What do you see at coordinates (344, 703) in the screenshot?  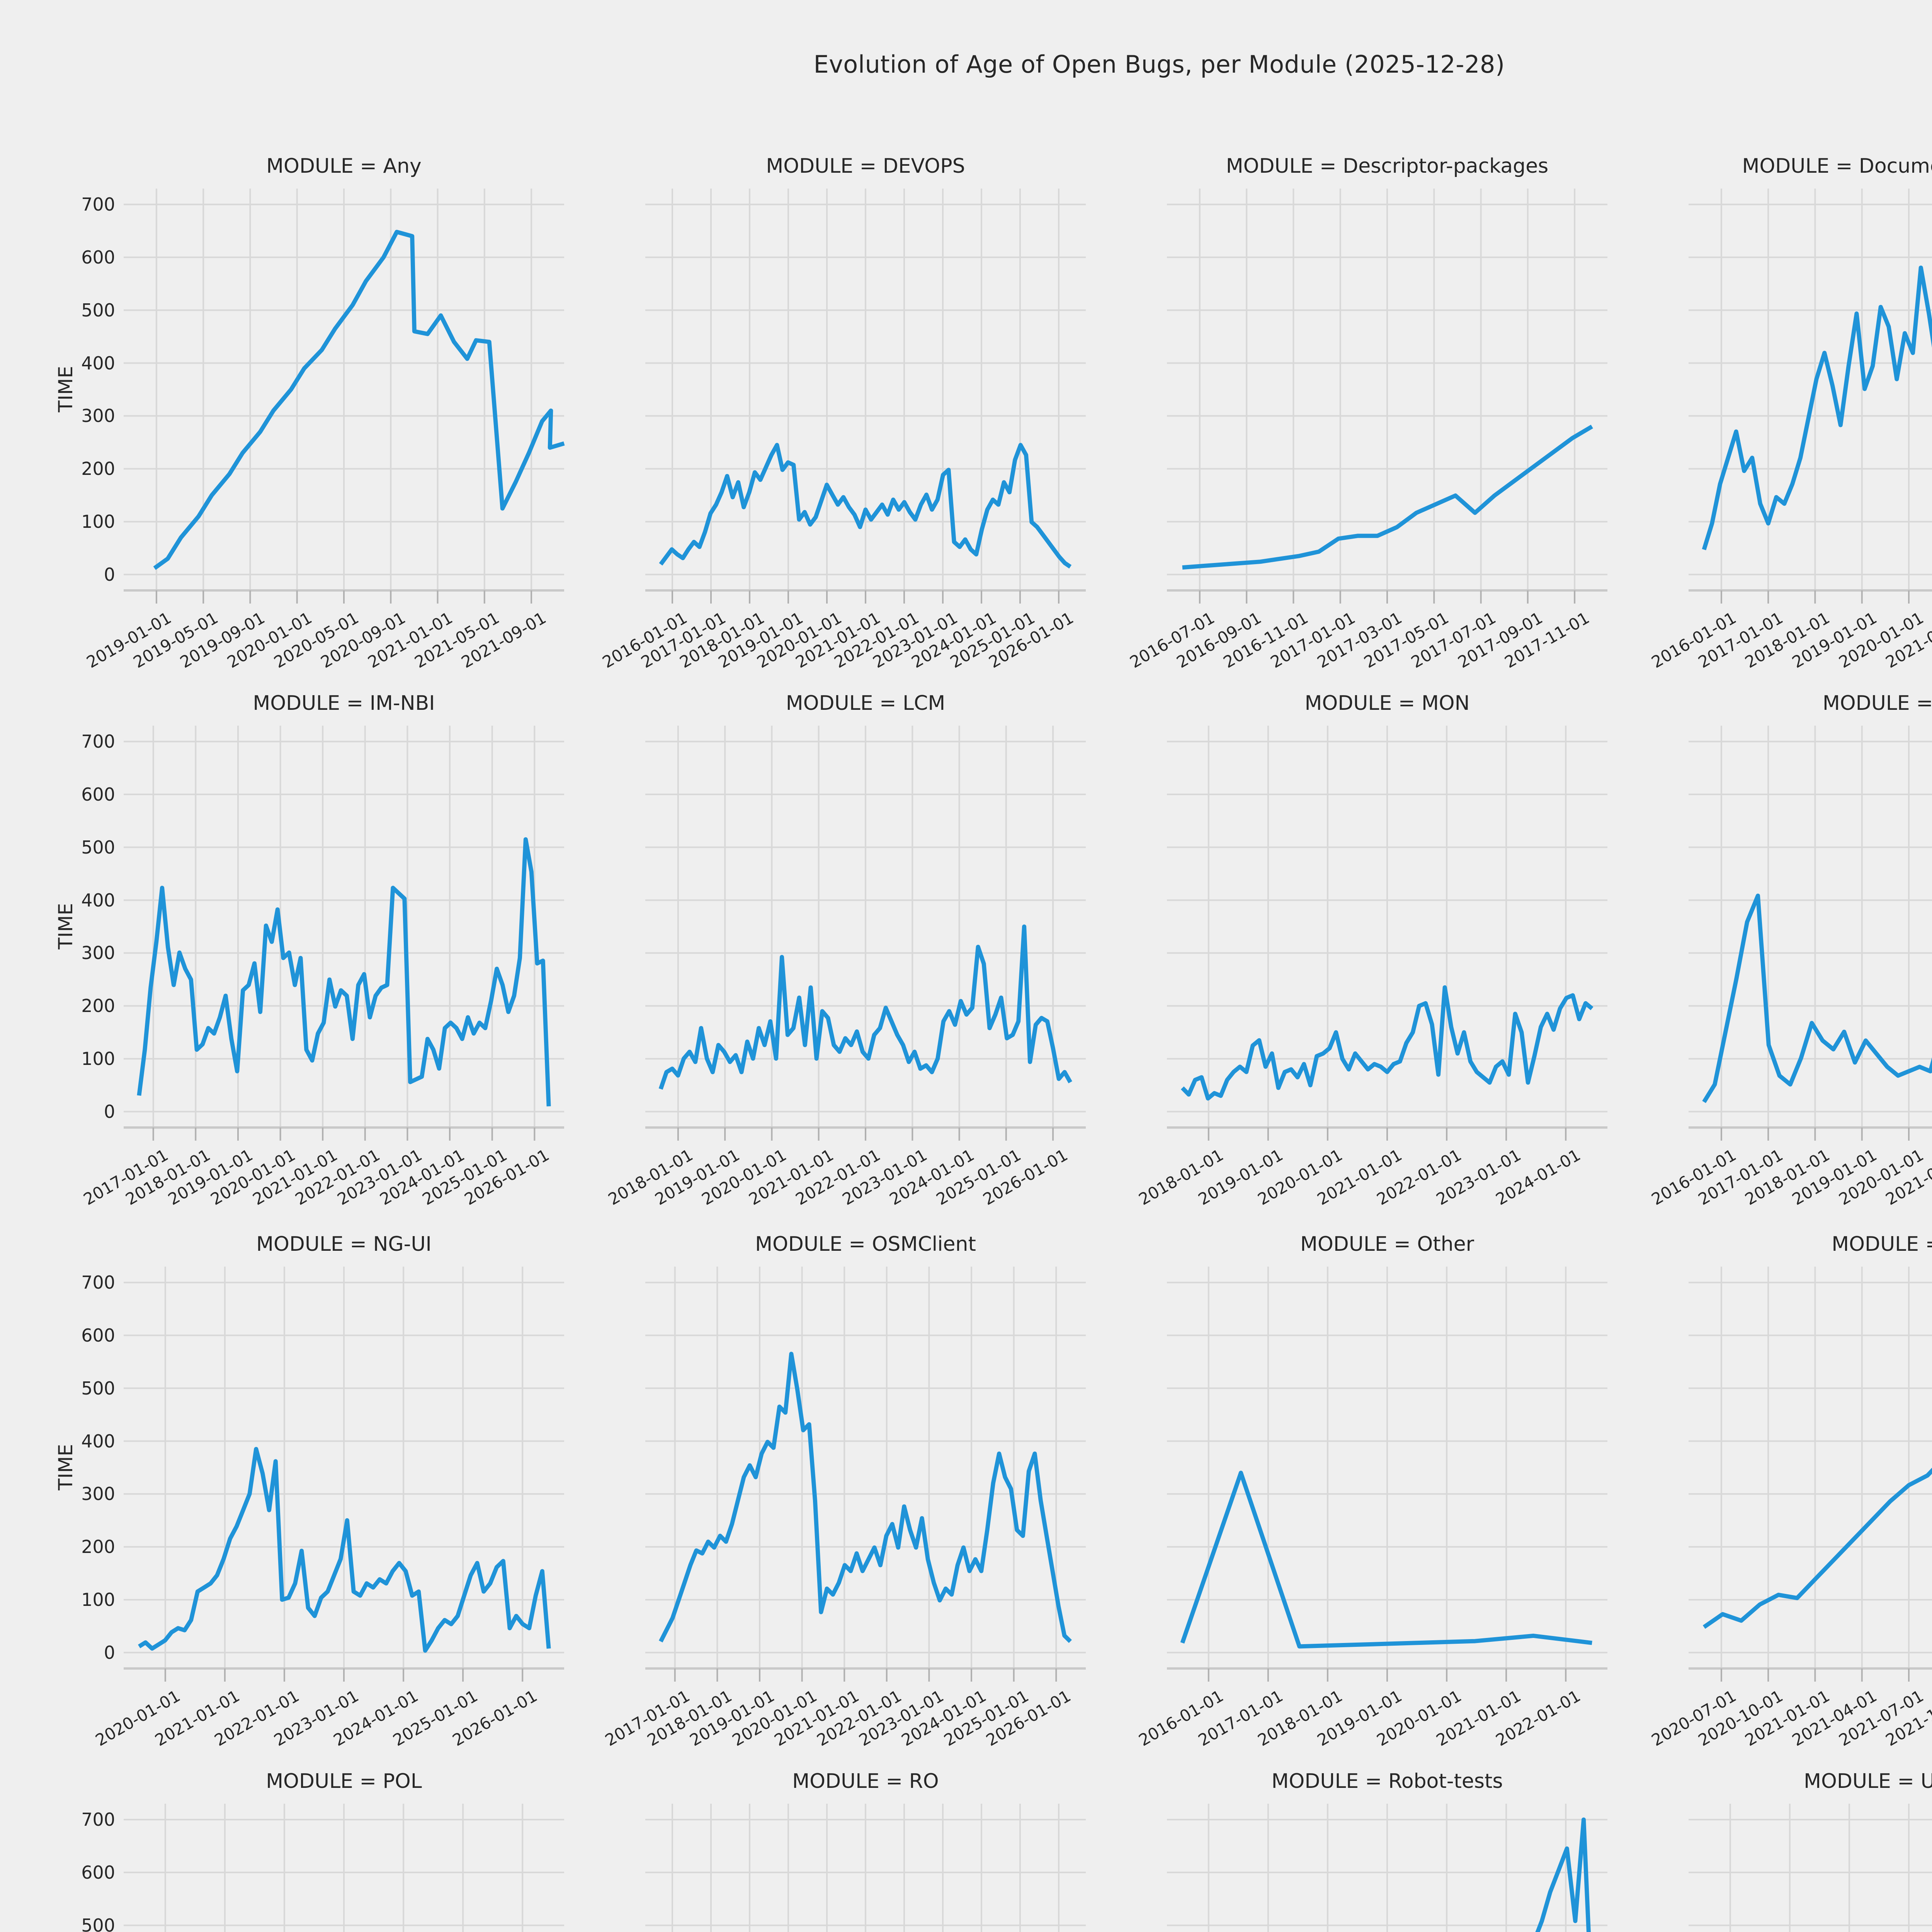 I see `facet-title: MODULE = IM-NBI` at bounding box center [344, 703].